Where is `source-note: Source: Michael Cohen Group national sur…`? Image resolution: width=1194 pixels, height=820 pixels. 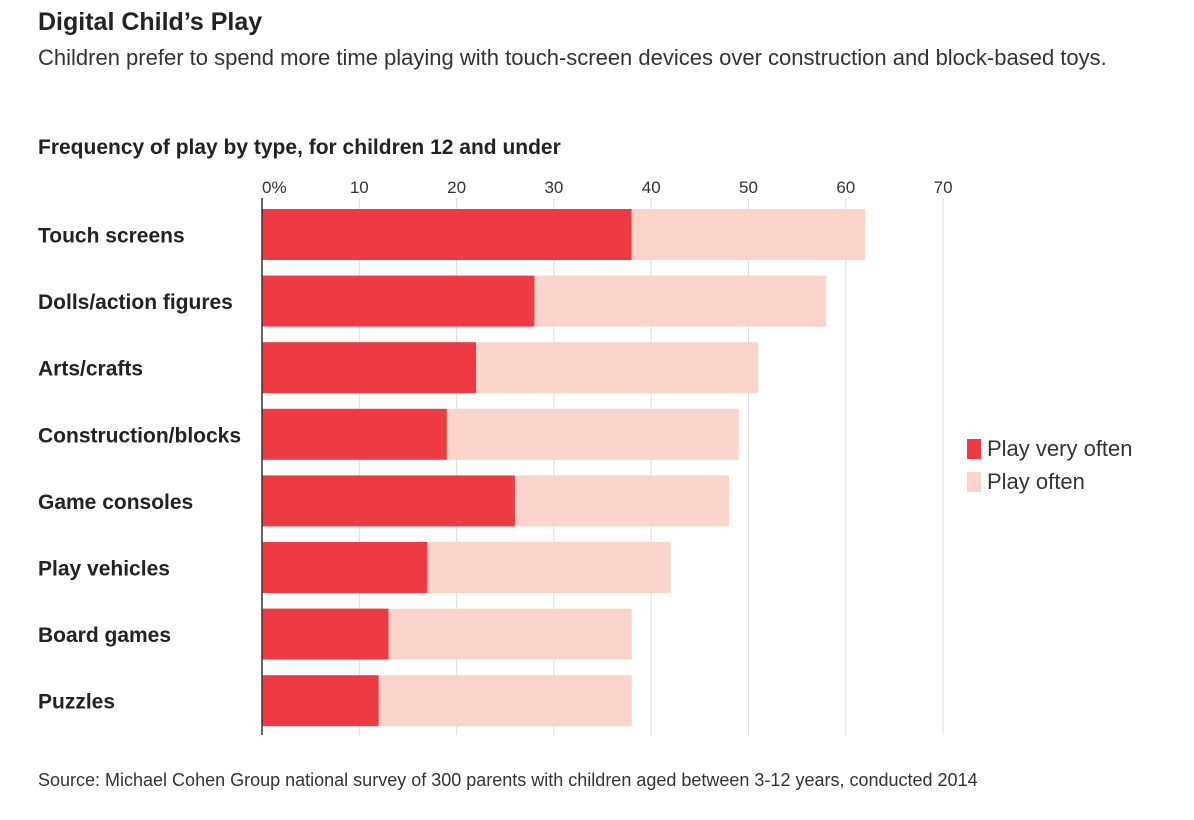
source-note: Source: Michael Cohen Group national sur… is located at coordinates (508, 780).